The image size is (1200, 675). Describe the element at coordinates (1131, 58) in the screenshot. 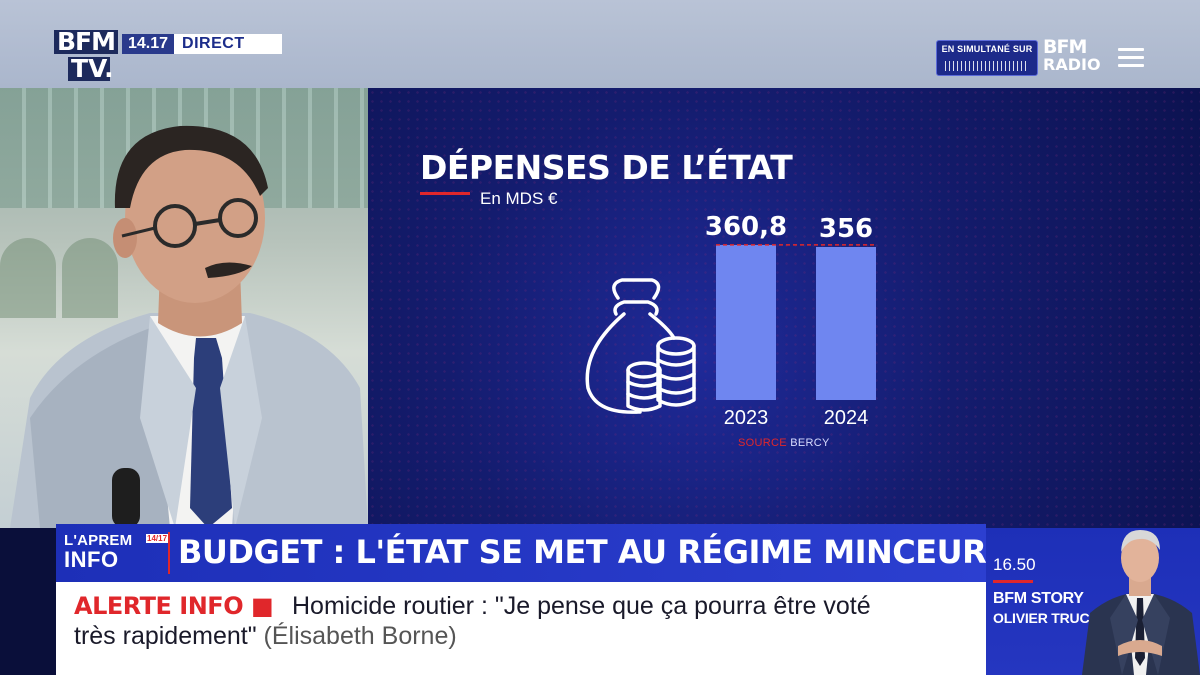

I see `hamburger-menu-icon` at that location.